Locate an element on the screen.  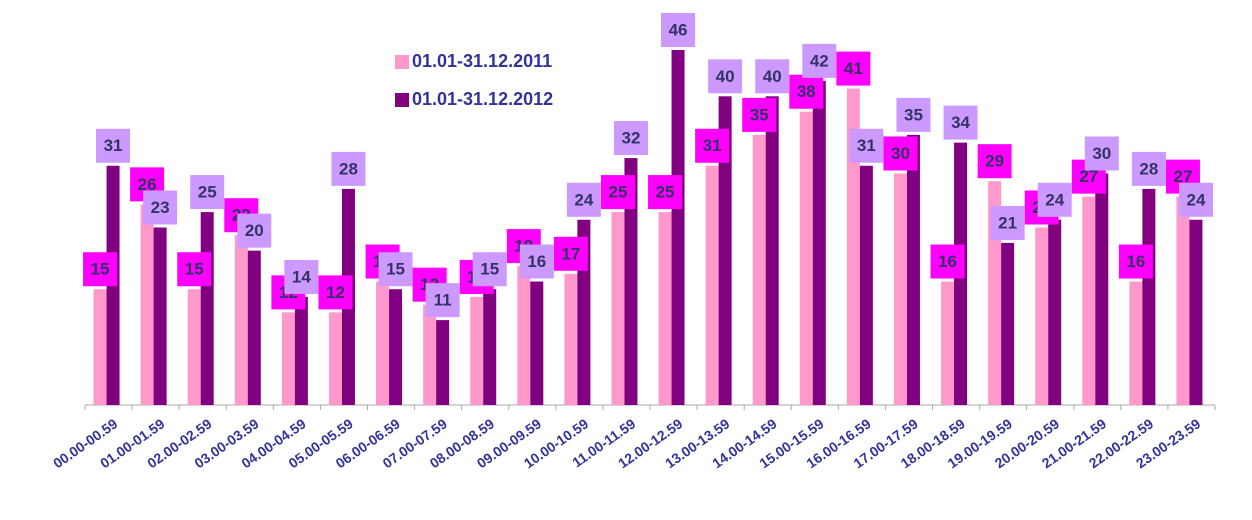
data-label: 12 is located at coordinates (335, 292).